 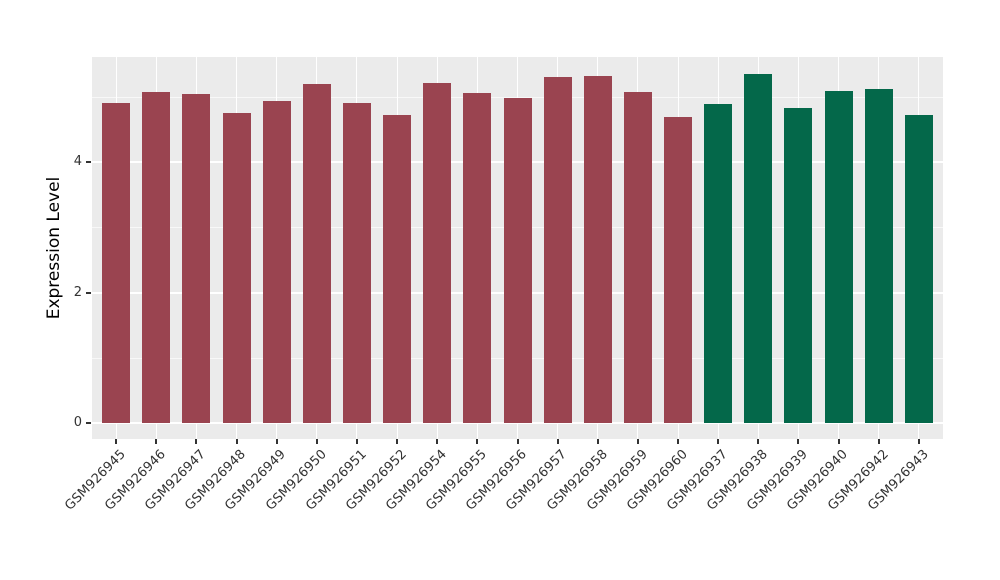 I want to click on bar-GSM926939, so click(x=798, y=265).